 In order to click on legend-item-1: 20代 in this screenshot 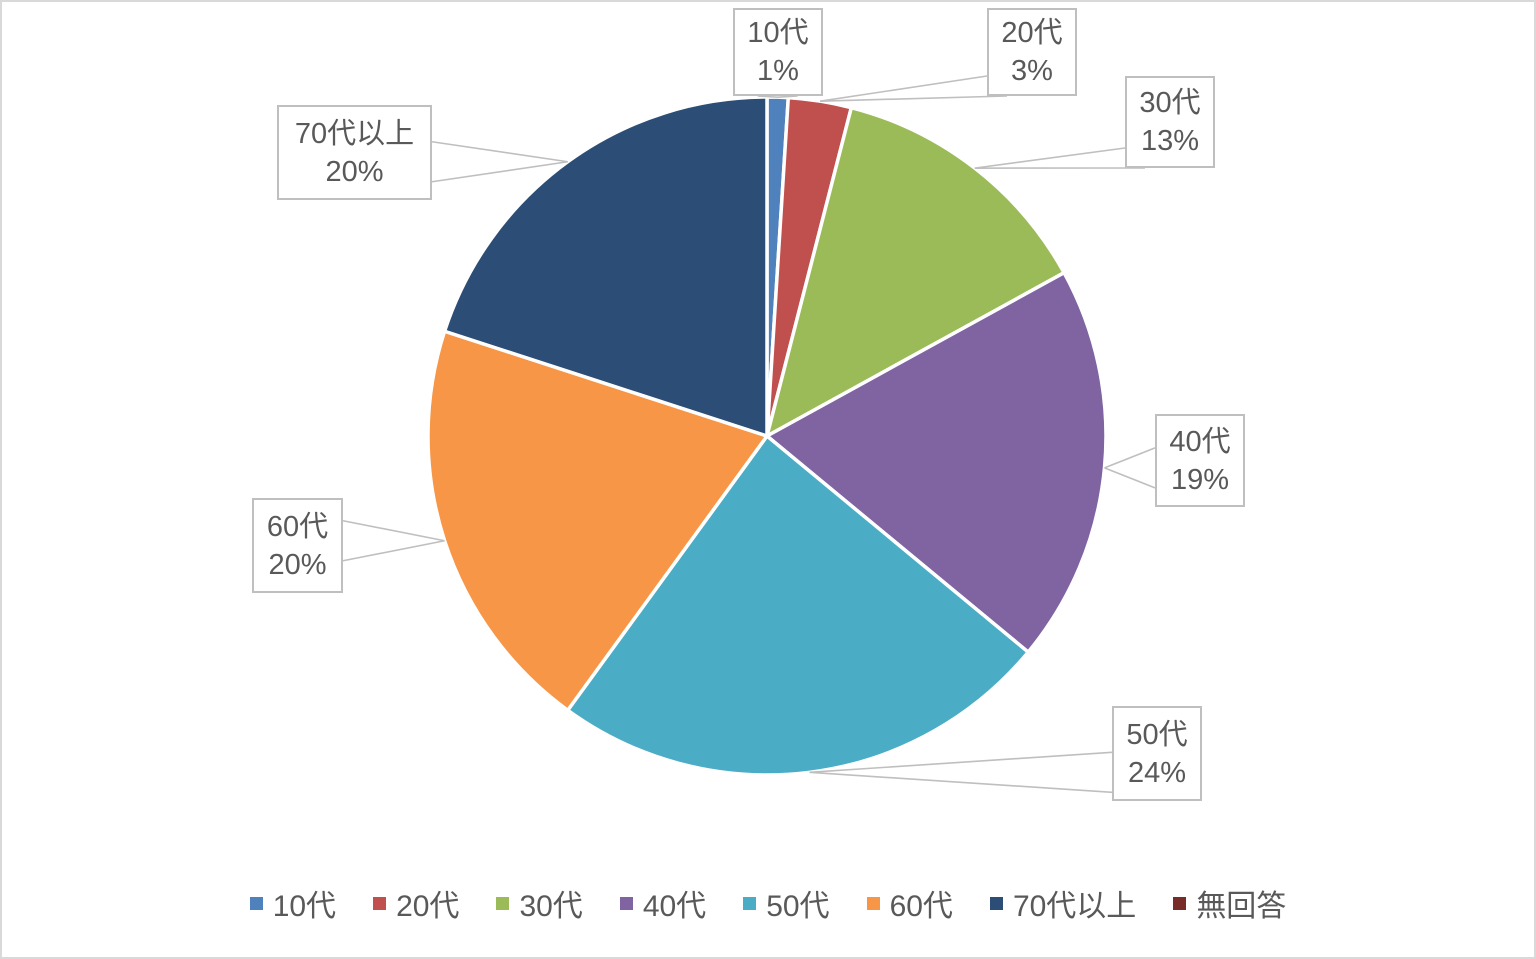, I will do `click(416, 903)`.